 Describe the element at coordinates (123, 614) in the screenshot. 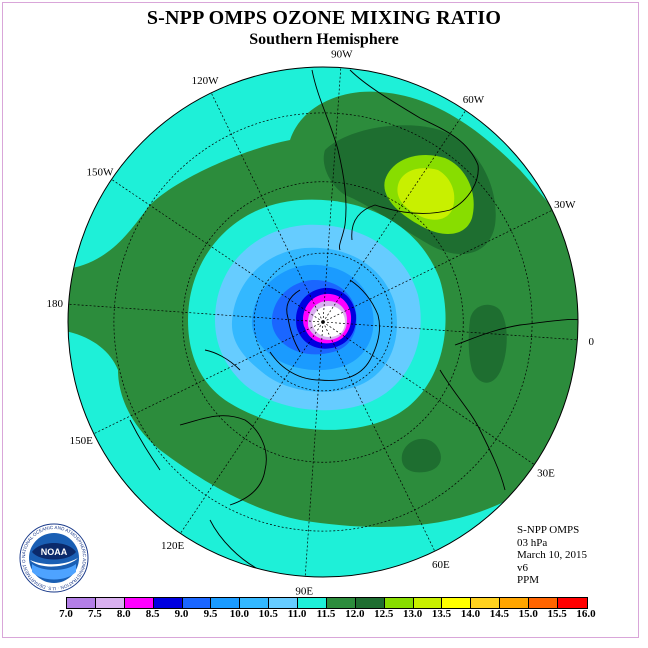

I see `colorbar-tick-label: 8.0` at that location.